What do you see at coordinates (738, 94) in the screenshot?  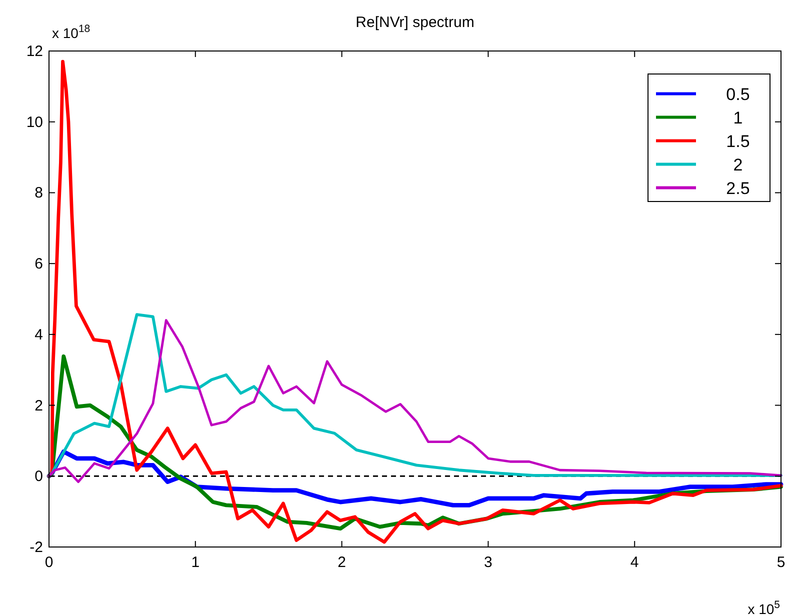 I see `legend-label: 0.5` at bounding box center [738, 94].